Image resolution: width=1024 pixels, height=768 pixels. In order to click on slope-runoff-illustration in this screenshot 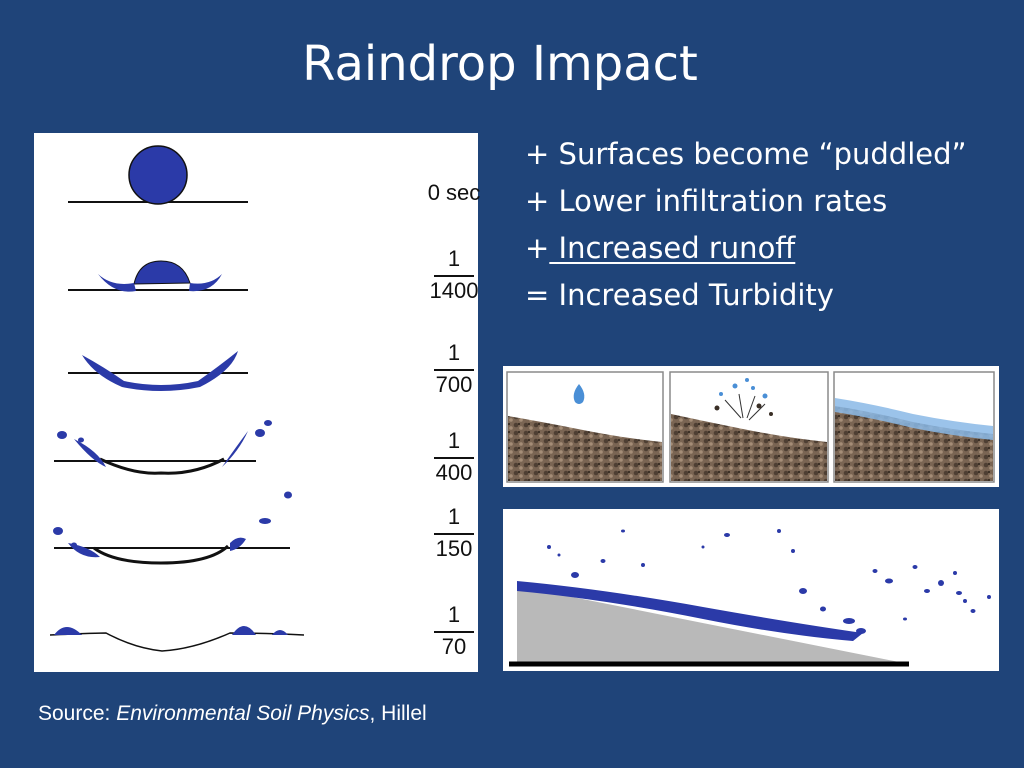, I will do `click(750, 598)`.